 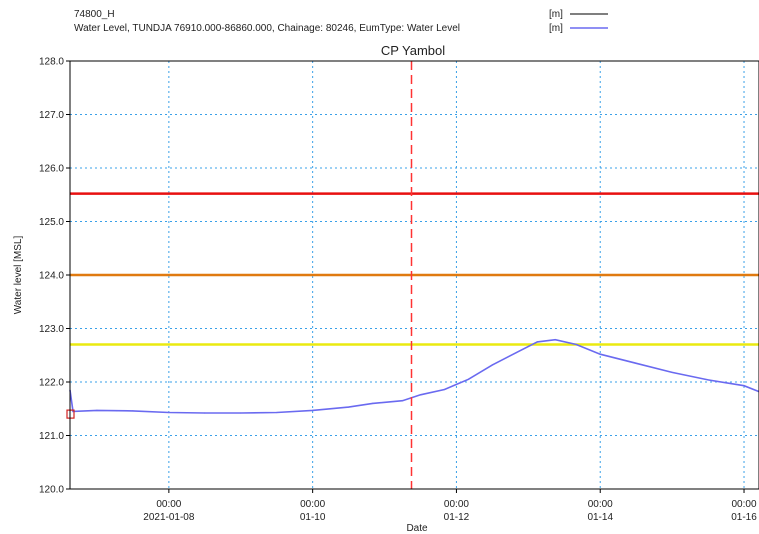 I want to click on x-tick-date: 01-10, so click(x=313, y=517).